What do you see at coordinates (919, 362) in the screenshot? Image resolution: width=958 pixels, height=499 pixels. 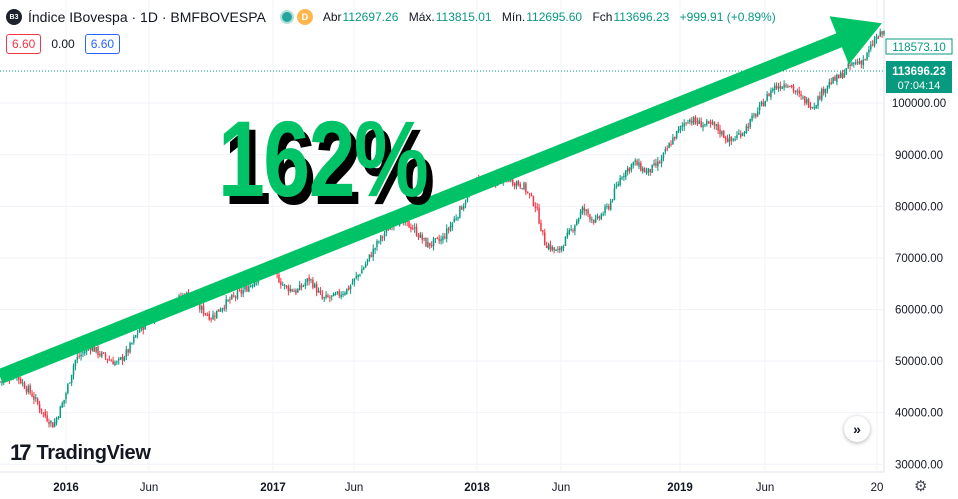 I see `y-tick-label: 50000.00` at bounding box center [919, 362].